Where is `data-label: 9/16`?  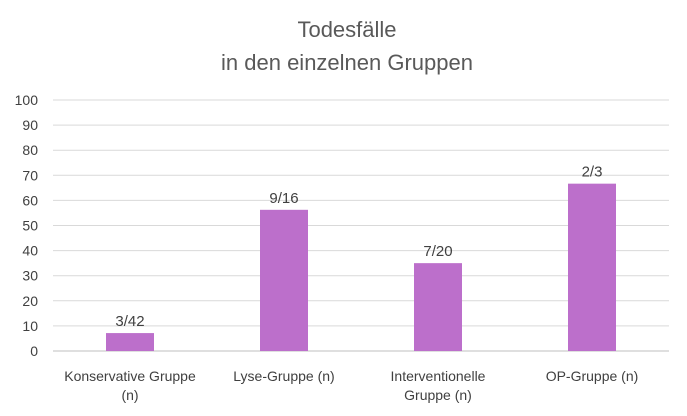 data-label: 9/16 is located at coordinates (283, 198).